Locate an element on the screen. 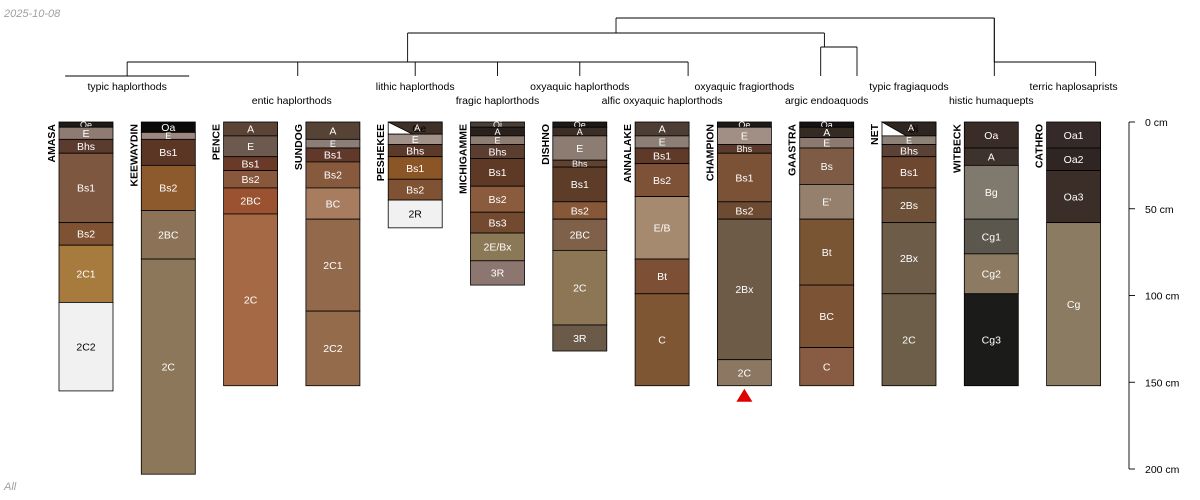  taxon-label: histic humaquepts is located at coordinates (991, 101).